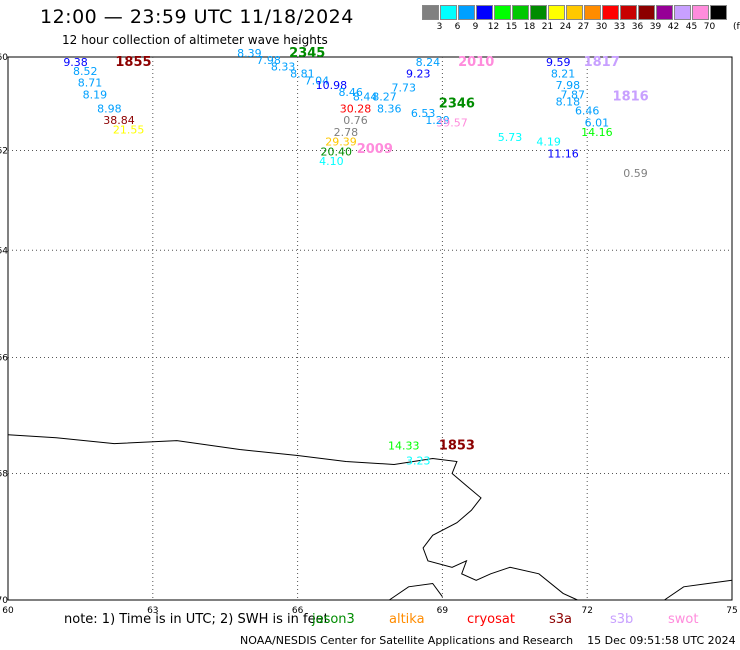  What do you see at coordinates (4, 151) in the screenshot?
I see `lat-label: -62` at bounding box center [4, 151].